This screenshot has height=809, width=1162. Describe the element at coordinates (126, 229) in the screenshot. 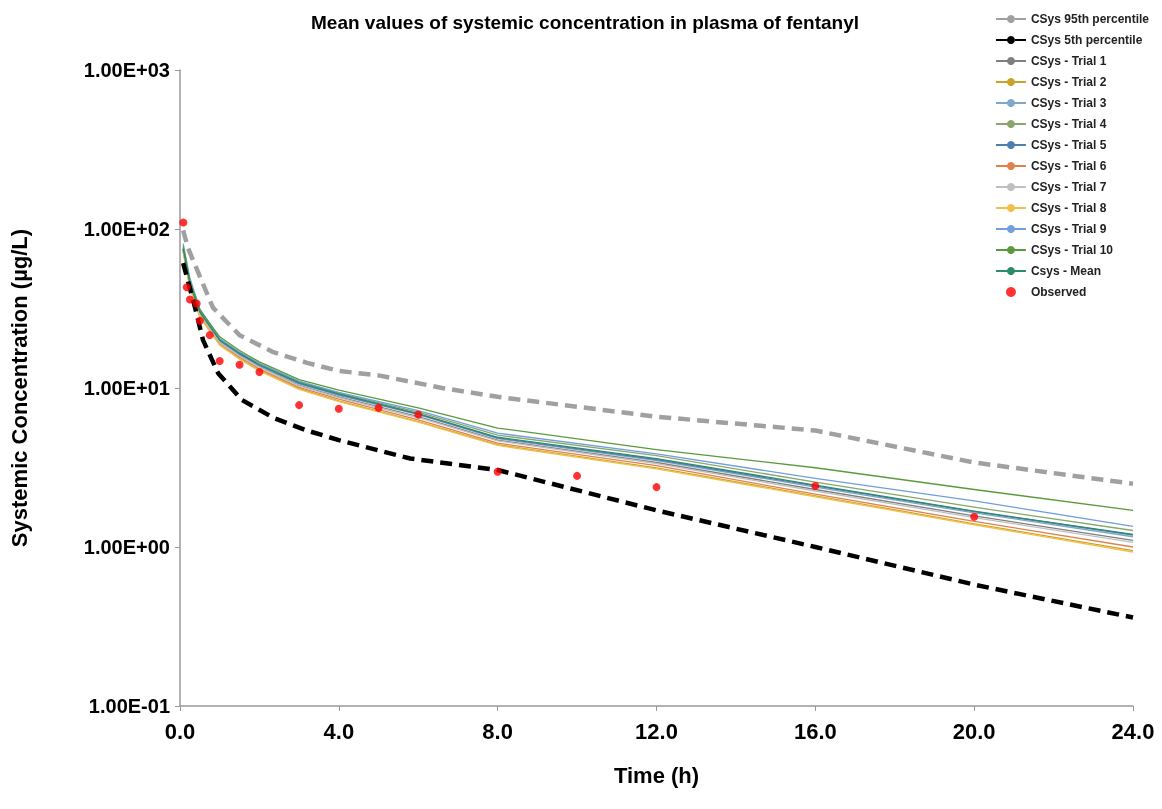

I see `y-tick-label: 1.00E+02` at that location.